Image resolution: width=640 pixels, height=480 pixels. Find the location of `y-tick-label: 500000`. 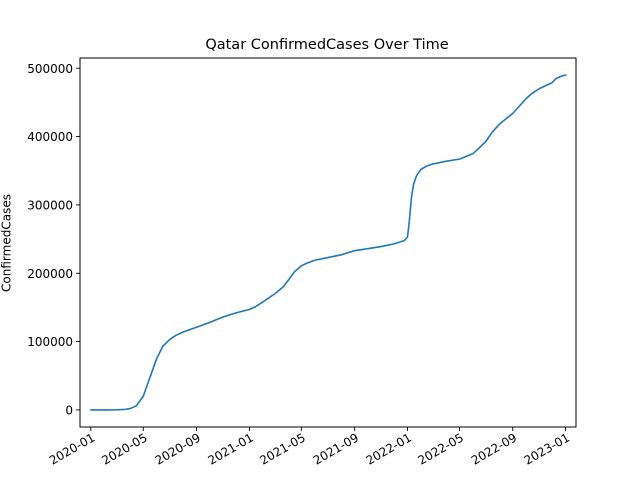

y-tick-label: 500000 is located at coordinates (50, 69).